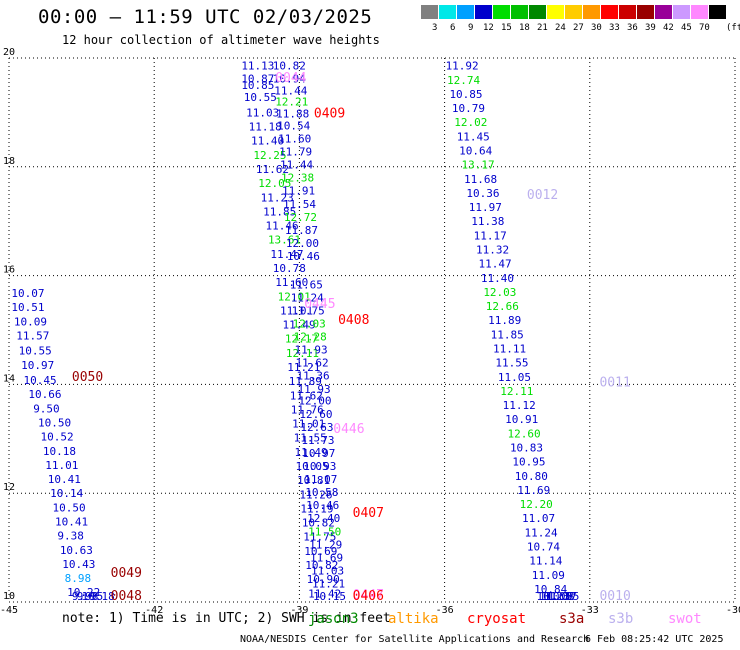 The height and width of the screenshot is (650, 740). What do you see at coordinates (265, 127) in the screenshot?
I see `swh-value: 11.18` at bounding box center [265, 127].